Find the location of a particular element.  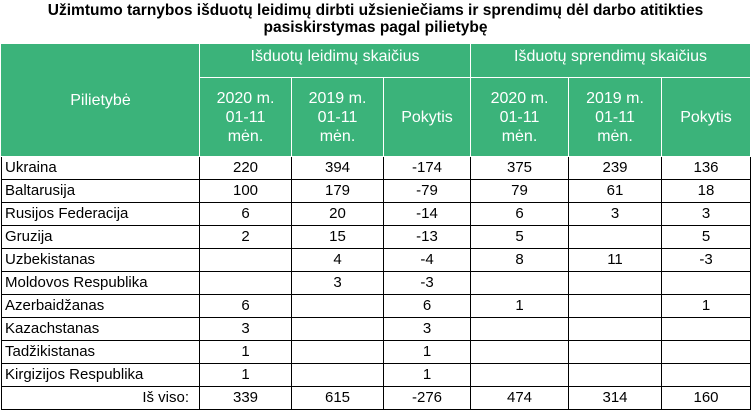

table-row: Ukraina 220 394 -174 375 239 136 is located at coordinates (376, 168).